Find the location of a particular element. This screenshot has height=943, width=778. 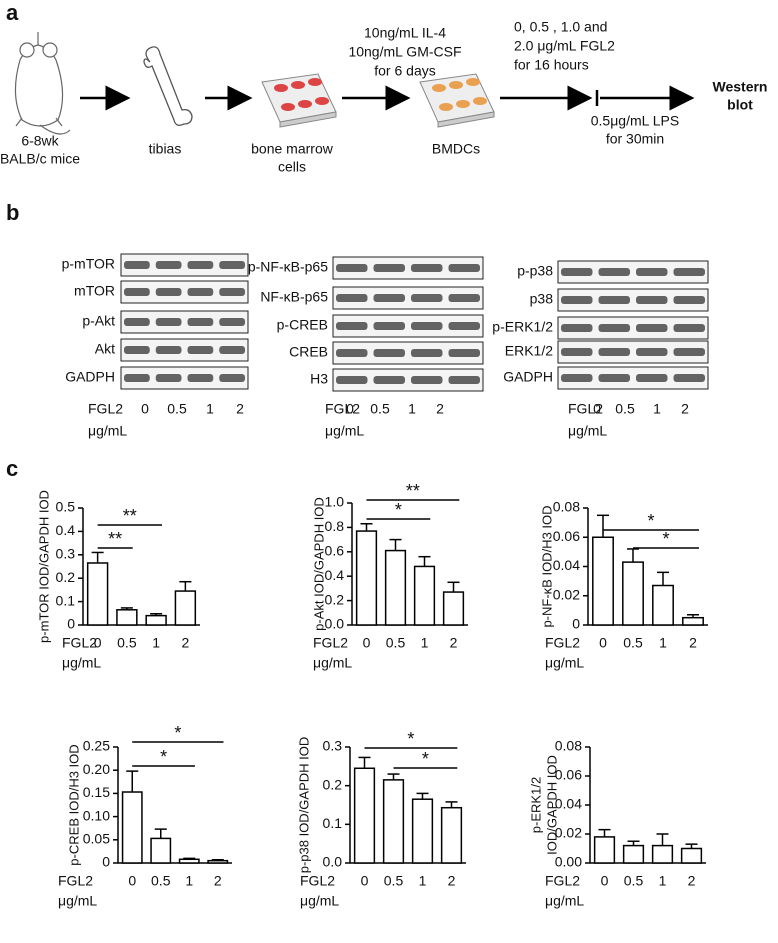

lane-label: 0 is located at coordinates (145, 409).